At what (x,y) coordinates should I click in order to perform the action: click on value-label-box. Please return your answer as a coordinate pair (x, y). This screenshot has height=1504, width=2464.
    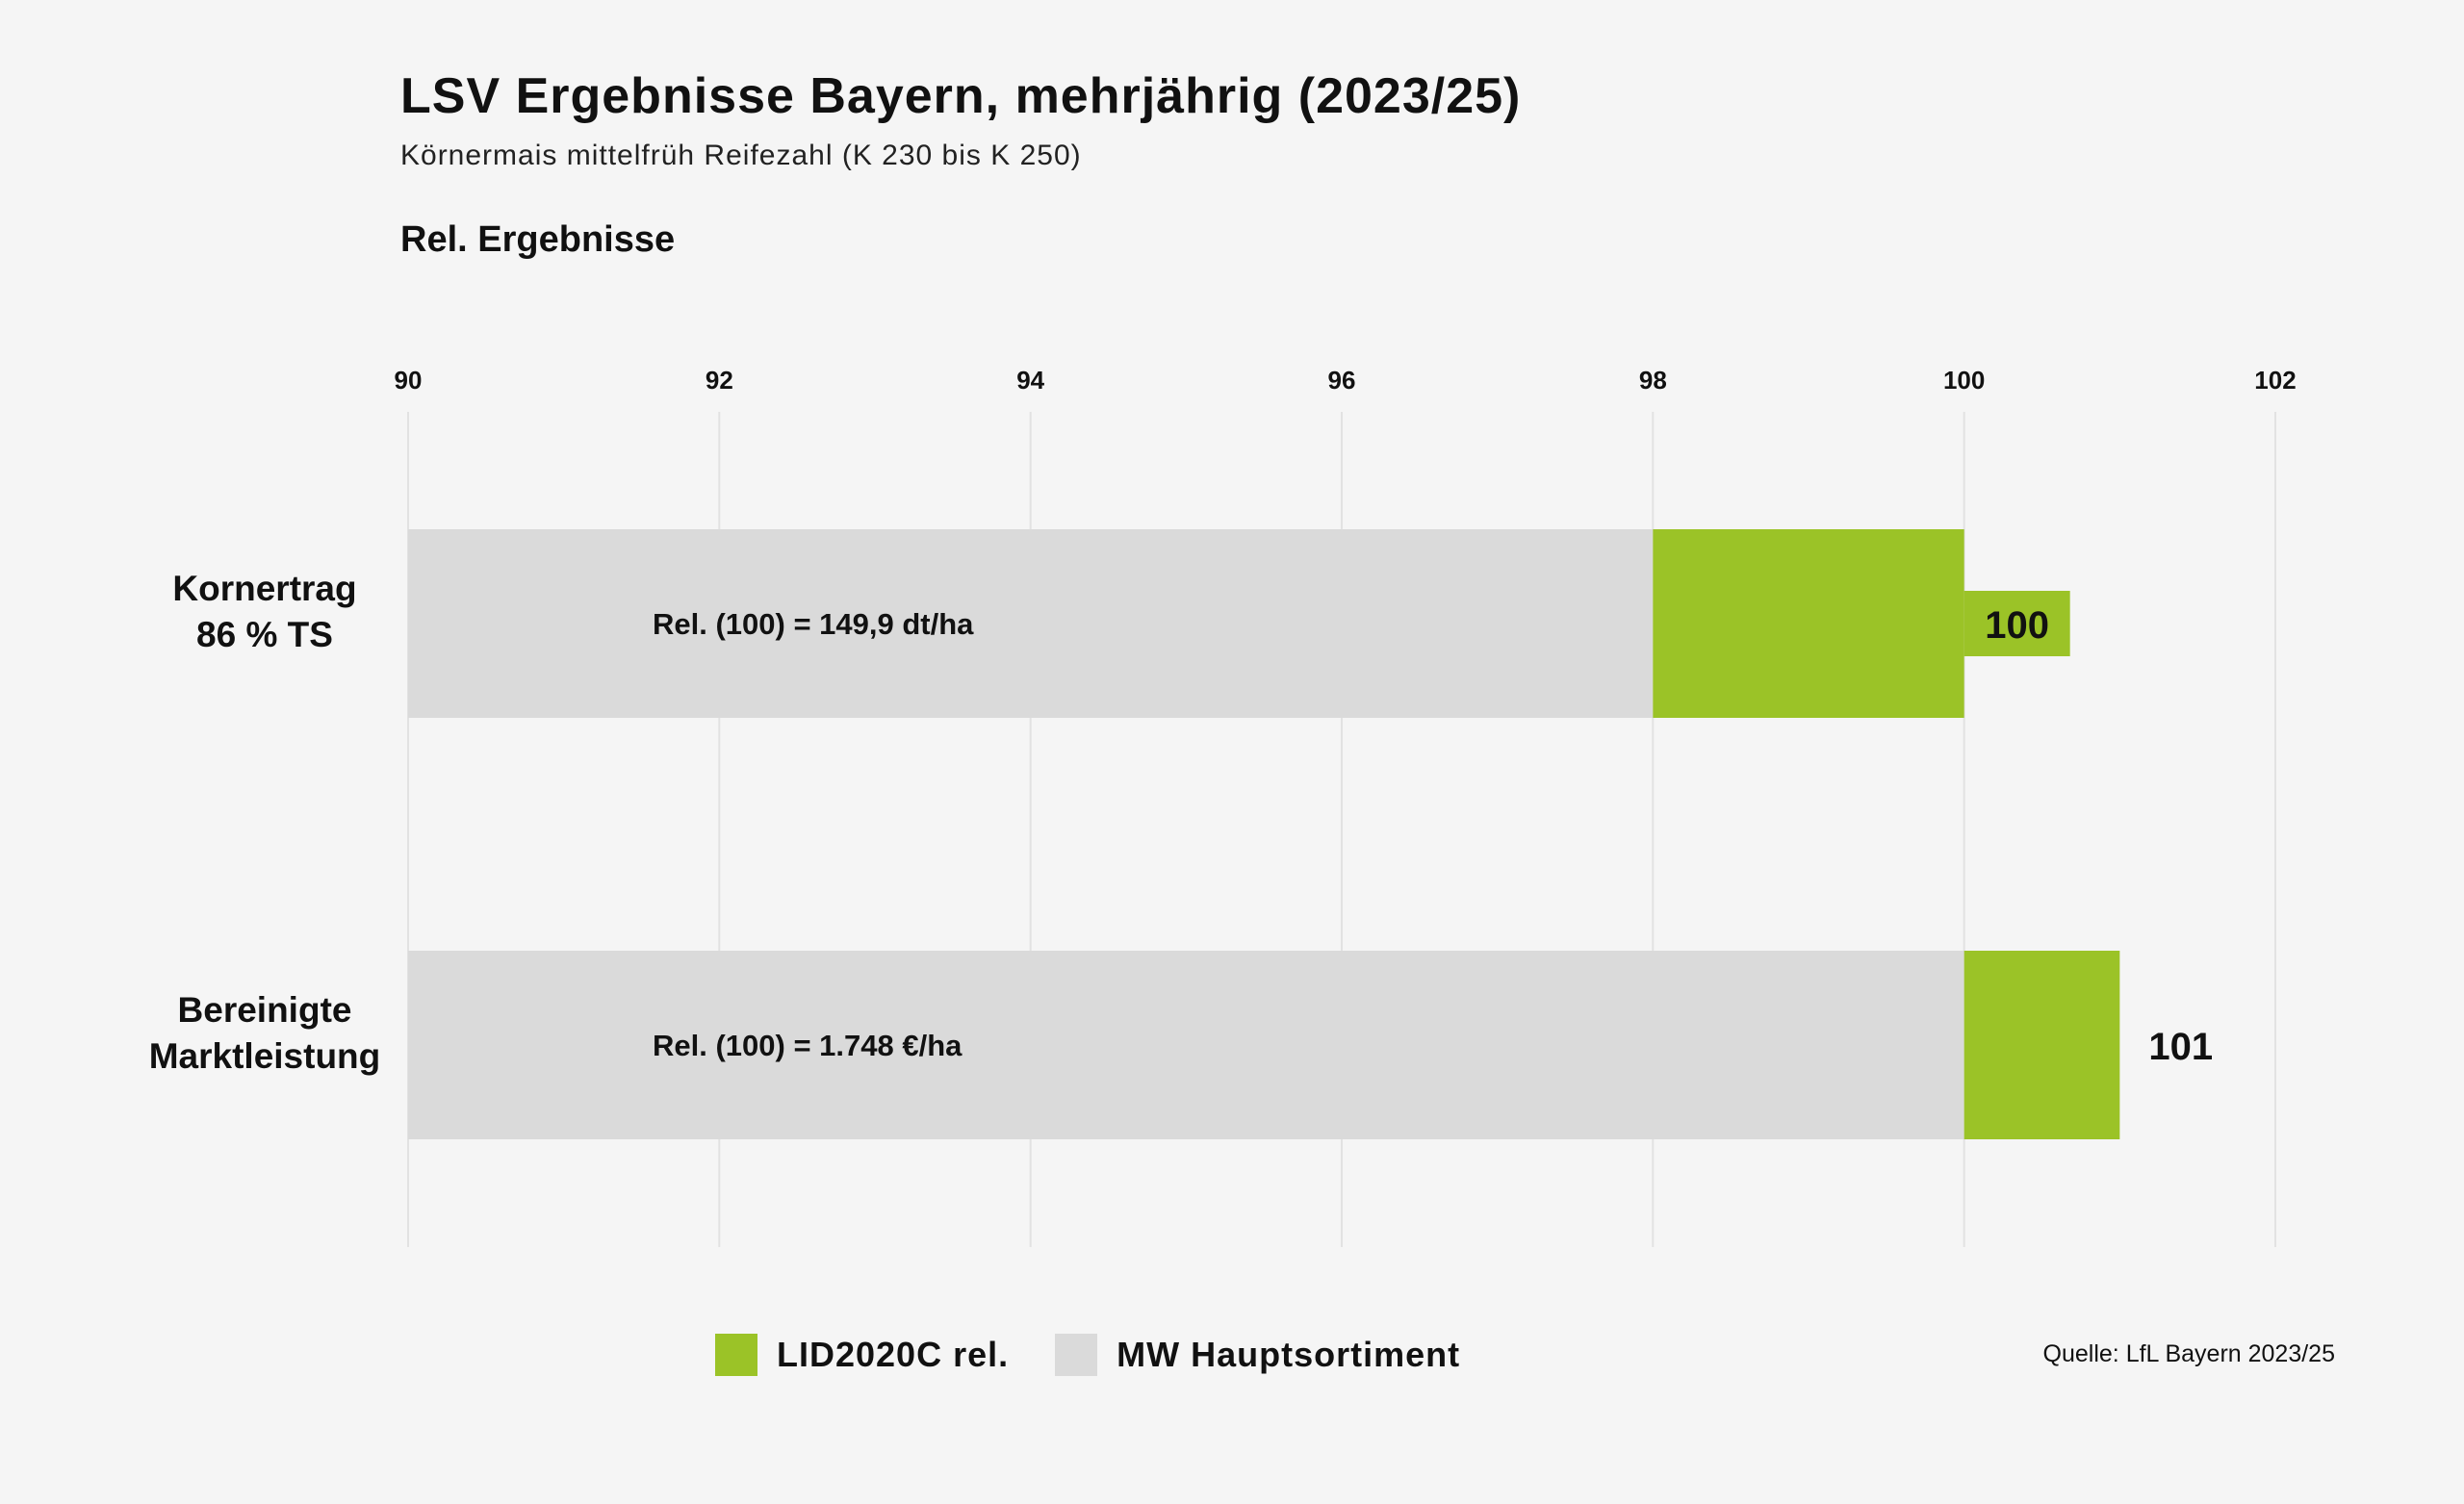
    Looking at the image, I should click on (2017, 623).